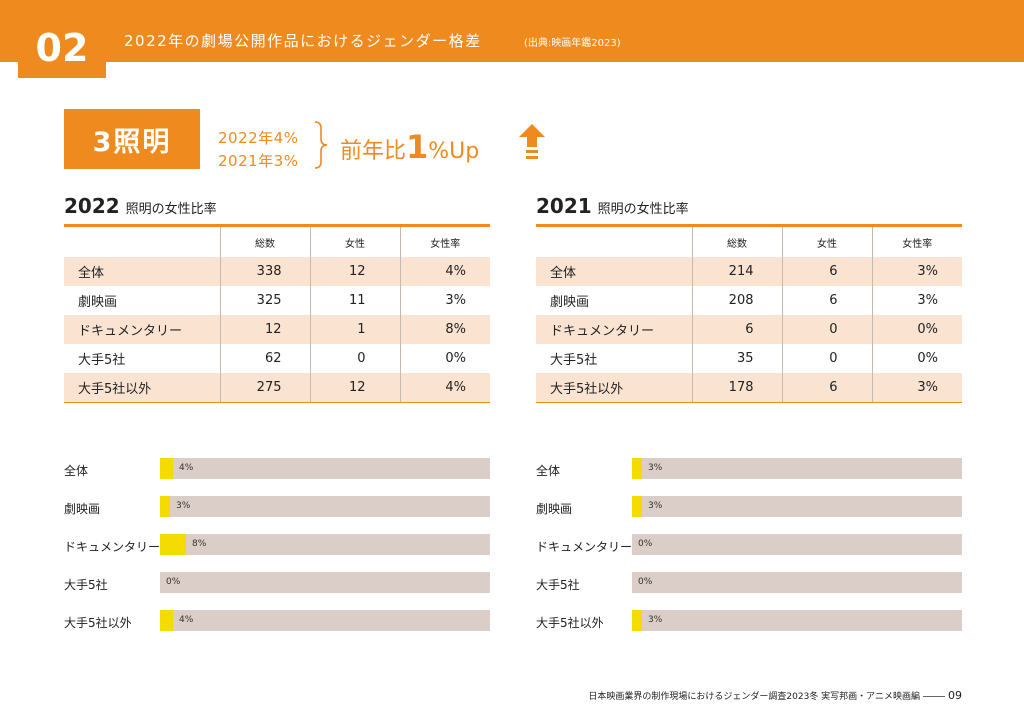 Image resolution: width=1024 pixels, height=724 pixels. What do you see at coordinates (354, 358) in the screenshot?
I see `cell-female: 0` at bounding box center [354, 358].